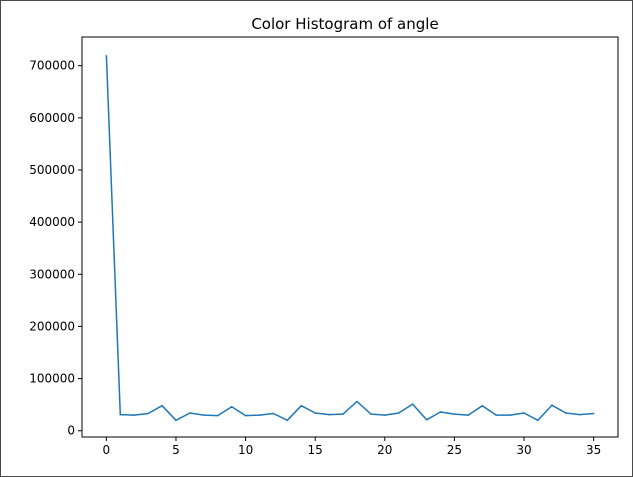 This screenshot has height=477, width=633. I want to click on x-tick-label: 25, so click(454, 450).